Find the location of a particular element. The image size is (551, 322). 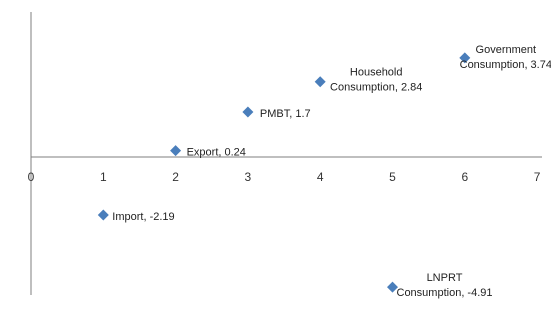

x-tick-label: 3 is located at coordinates (248, 177).